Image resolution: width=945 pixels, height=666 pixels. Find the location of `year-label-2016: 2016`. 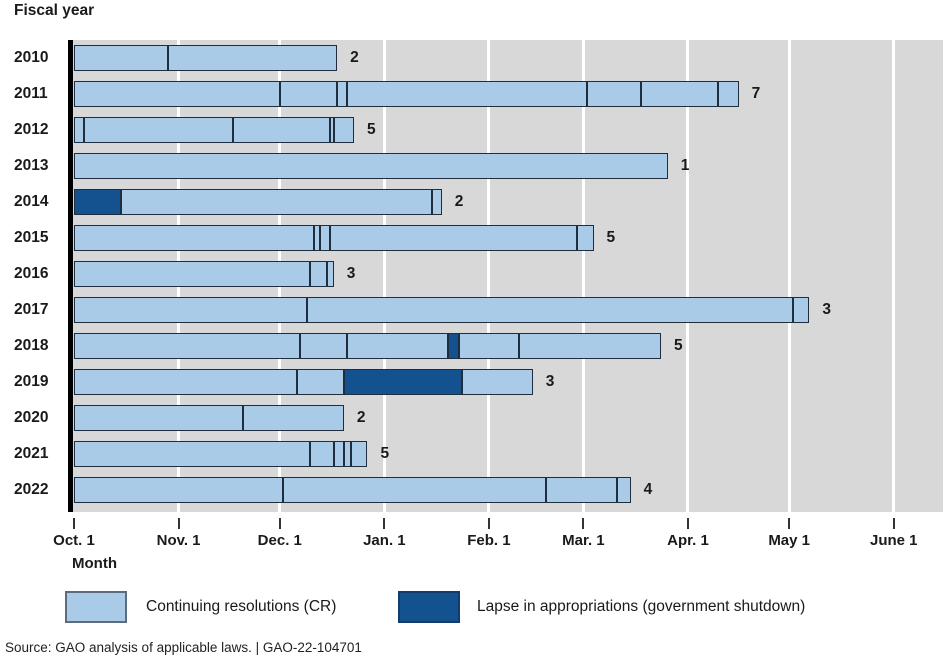

year-label-2016: 2016 is located at coordinates (31, 273).